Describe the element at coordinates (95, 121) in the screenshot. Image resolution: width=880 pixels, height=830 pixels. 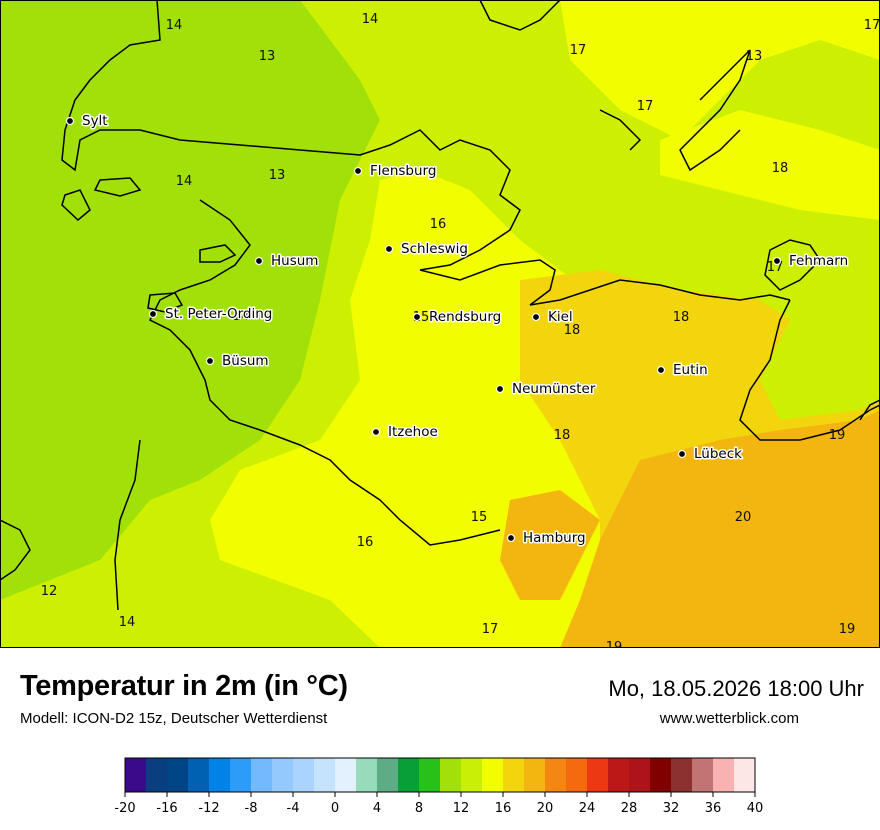
I see `city-label: Sylt` at that location.